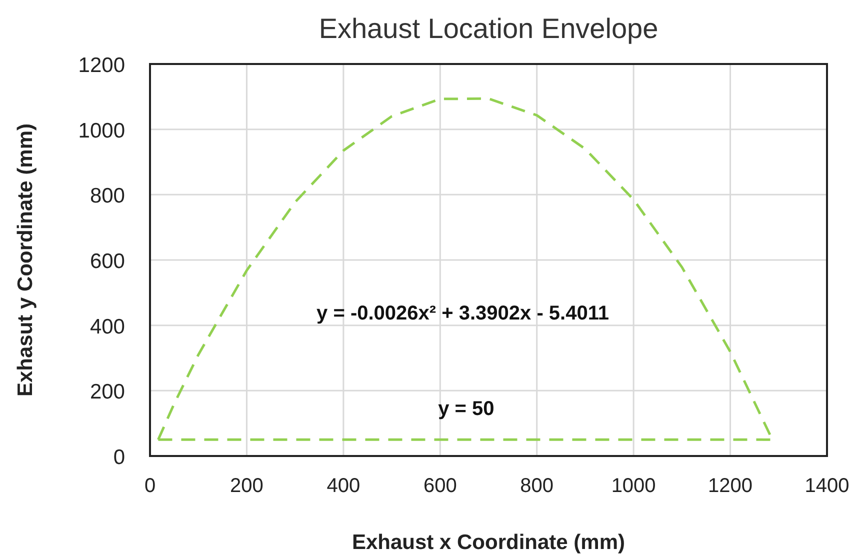  What do you see at coordinates (150, 486) in the screenshot?
I see `x-tick-label: 0` at bounding box center [150, 486].